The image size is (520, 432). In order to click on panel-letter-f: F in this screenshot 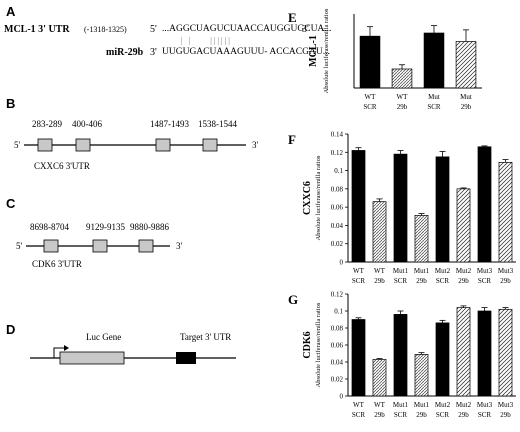, I will do `click(292, 139)`.